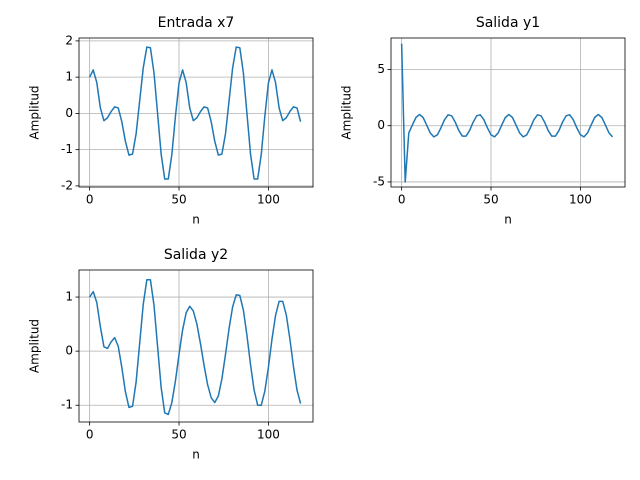 Image resolution: width=640 pixels, height=480 pixels. What do you see at coordinates (508, 23) in the screenshot?
I see `chart-title: Salida y1` at bounding box center [508, 23].